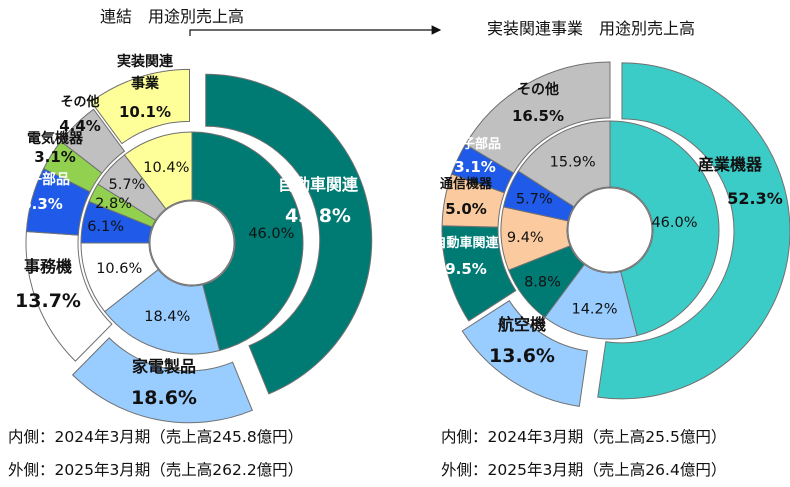  Describe the element at coordinates (167, 317) in the screenshot. I see `inner-value-label: 18.4%` at that location.